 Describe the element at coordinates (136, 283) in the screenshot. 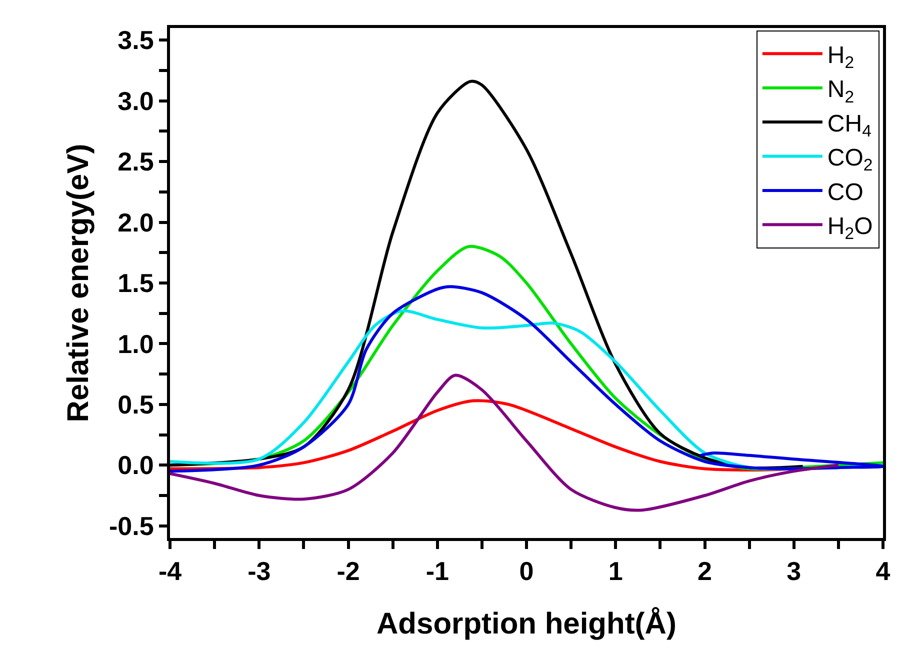

I see `y-tick-label: 1.5` at that location.